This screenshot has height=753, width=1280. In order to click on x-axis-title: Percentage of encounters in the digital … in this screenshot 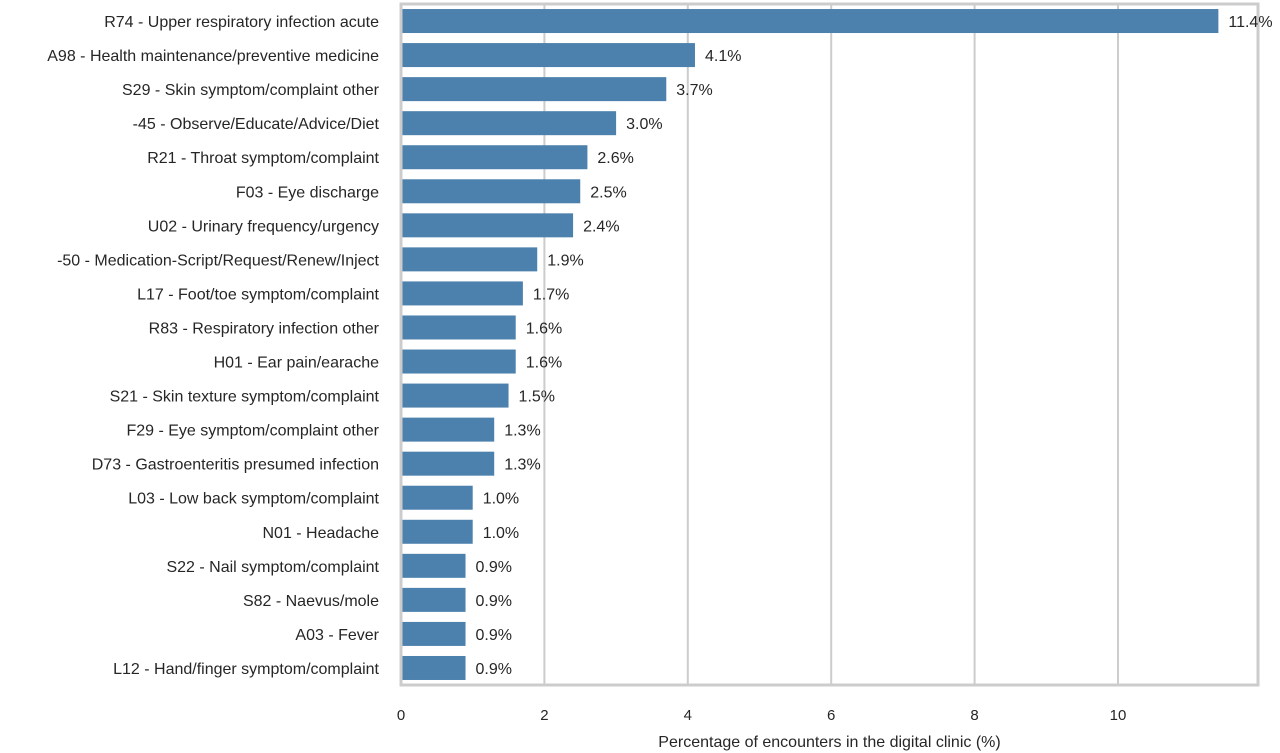, I will do `click(829, 742)`.